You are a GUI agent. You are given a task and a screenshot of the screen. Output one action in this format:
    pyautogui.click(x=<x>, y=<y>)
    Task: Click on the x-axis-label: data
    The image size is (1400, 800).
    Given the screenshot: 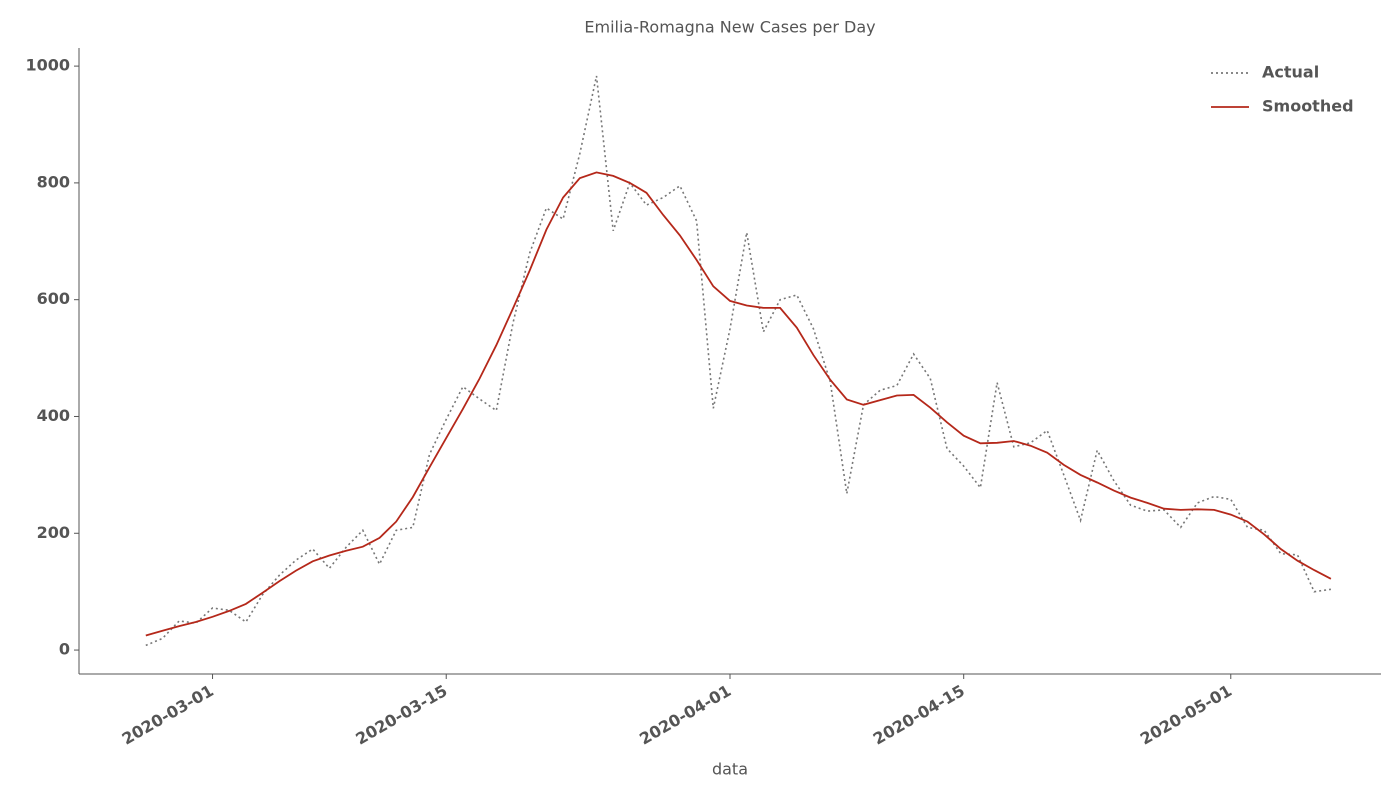 What is the action you would take?
    pyautogui.click(x=730, y=769)
    